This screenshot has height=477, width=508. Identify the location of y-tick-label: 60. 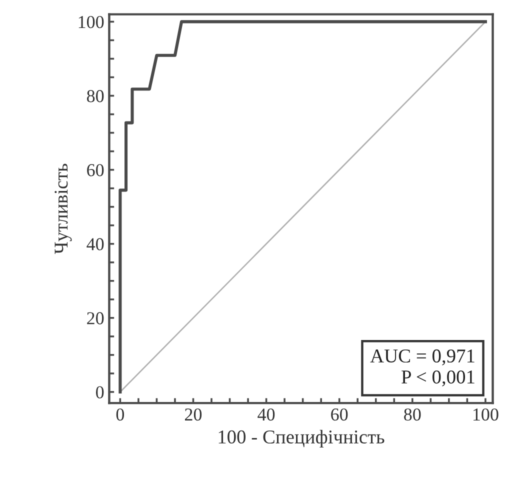
(95, 170).